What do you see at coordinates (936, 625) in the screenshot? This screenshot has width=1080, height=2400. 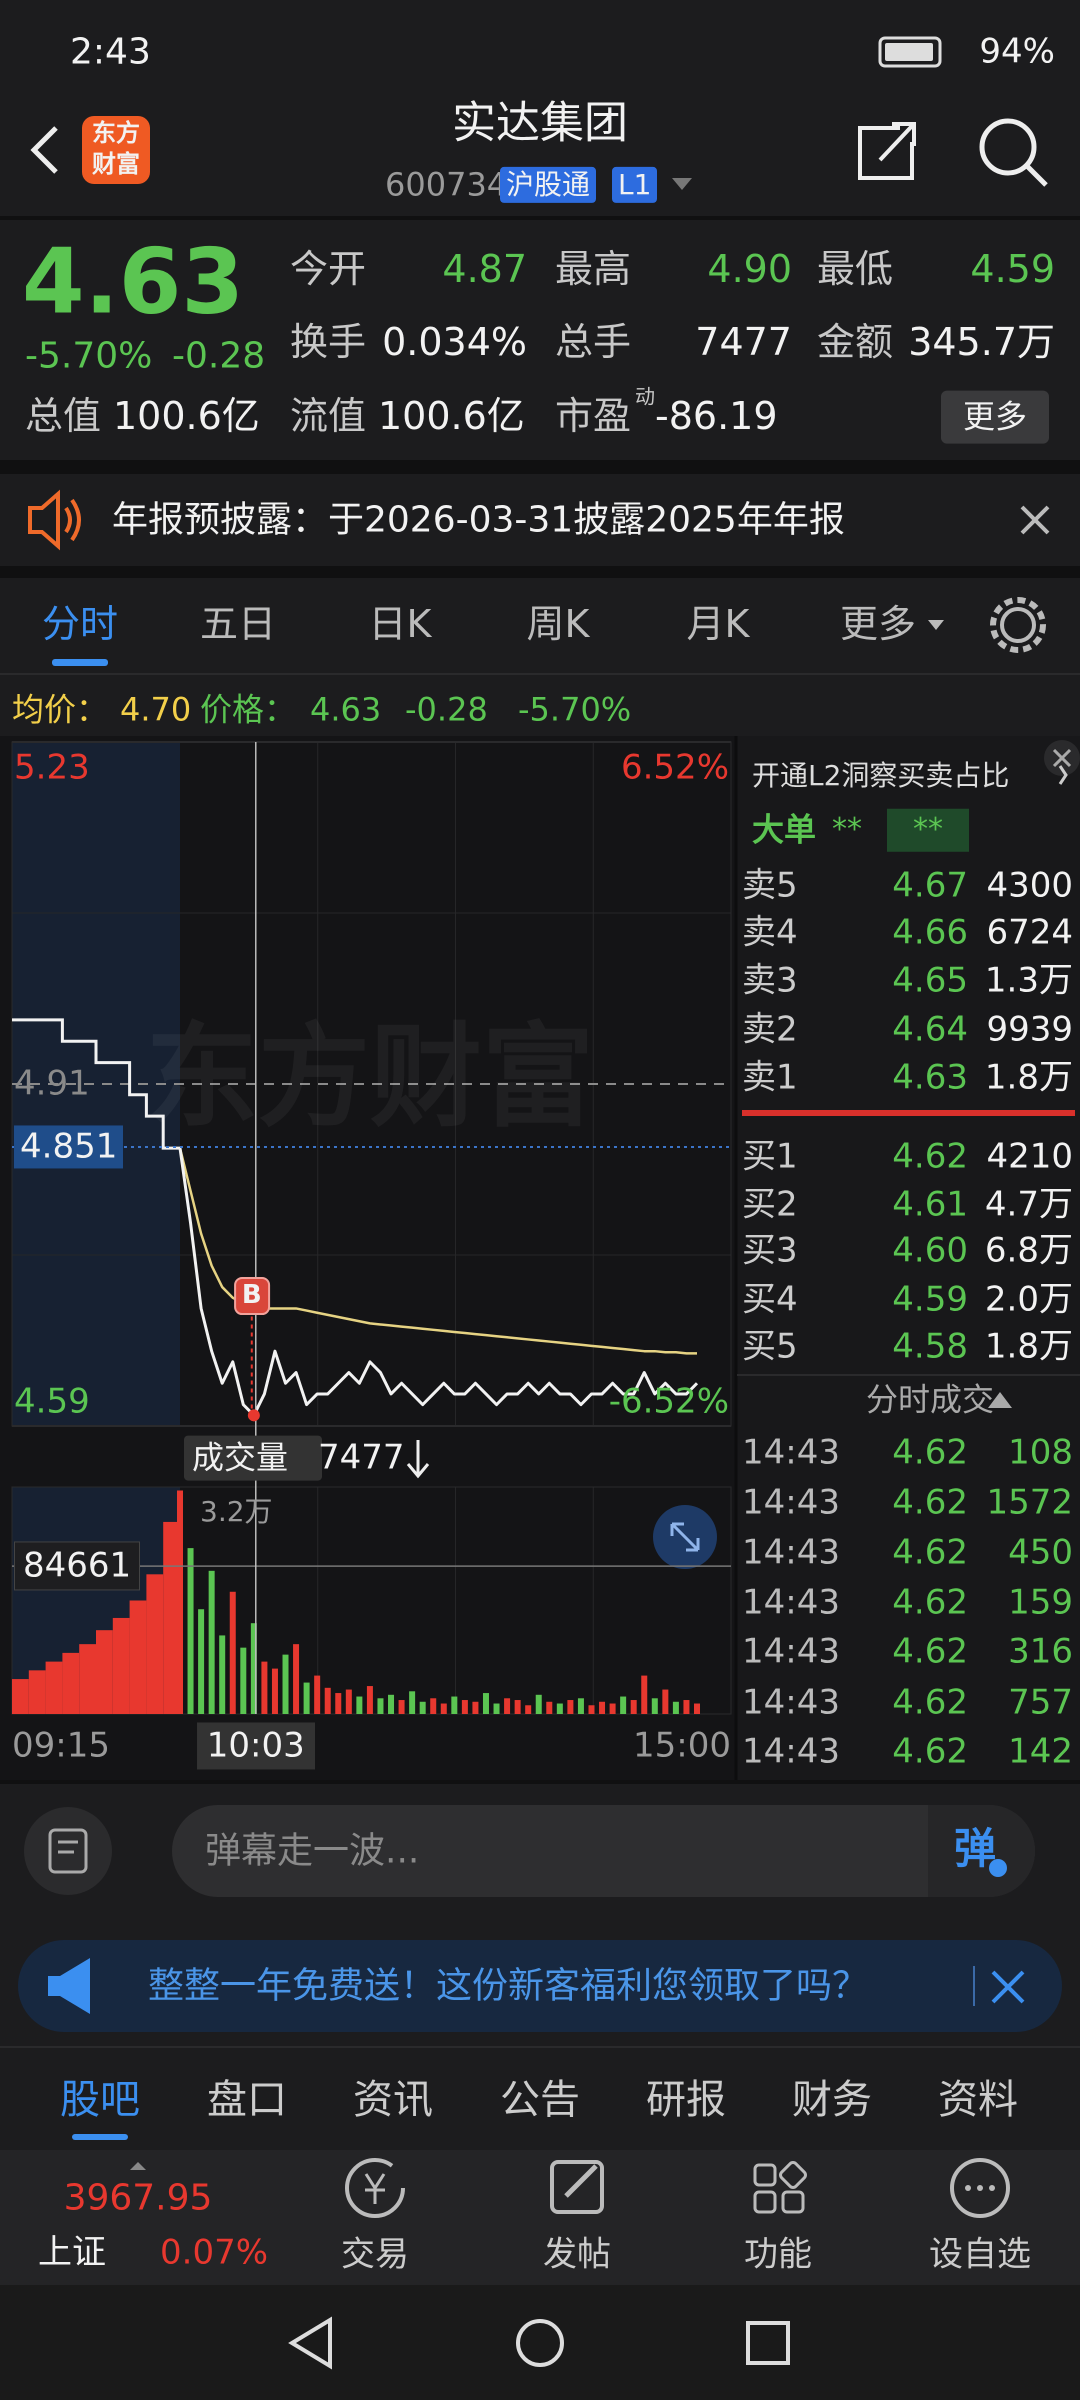 I see `tab-dropdown` at bounding box center [936, 625].